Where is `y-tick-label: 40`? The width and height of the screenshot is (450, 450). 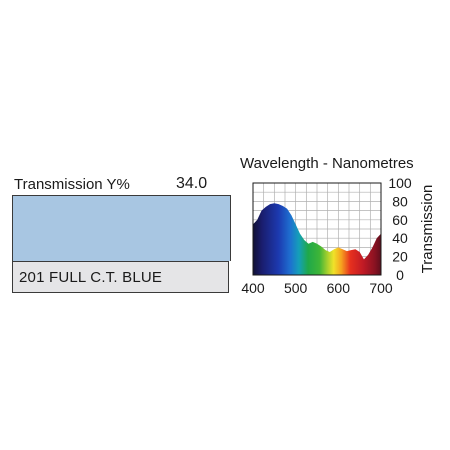 y-tick-label: 40 is located at coordinates (400, 238).